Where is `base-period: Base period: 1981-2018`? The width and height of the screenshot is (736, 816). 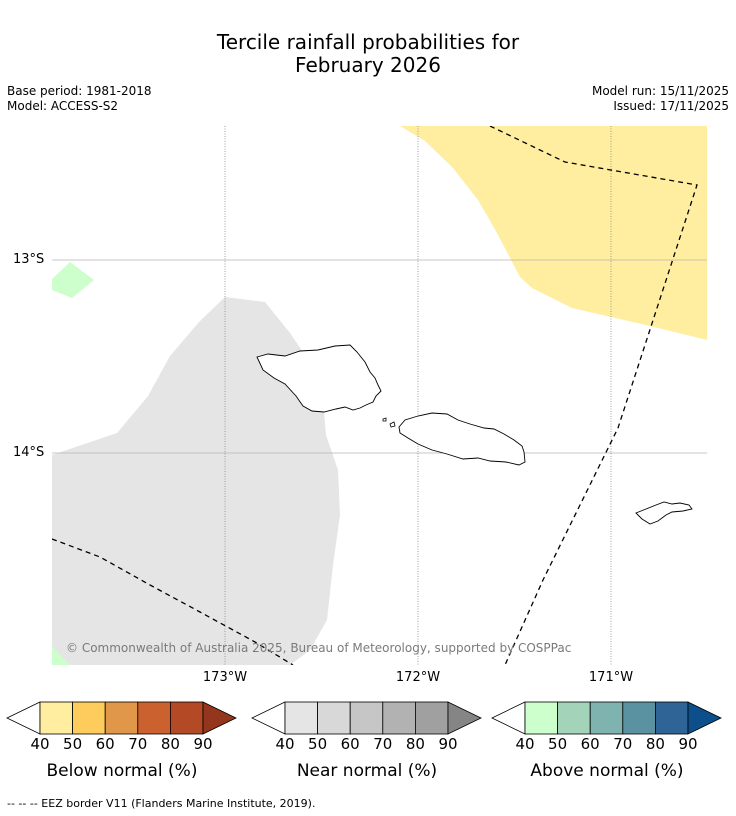 base-period: Base period: 1981-2018 is located at coordinates (79, 91).